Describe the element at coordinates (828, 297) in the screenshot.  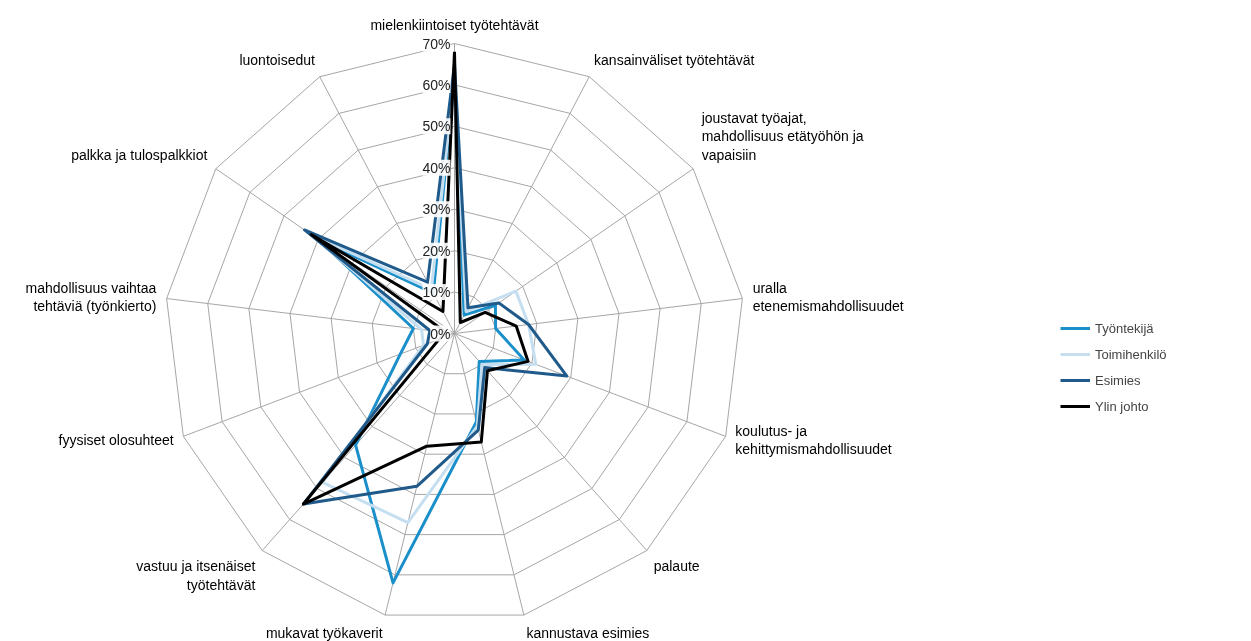
I see `spoke-label: uralla etenemismahdollisuudet` at that location.